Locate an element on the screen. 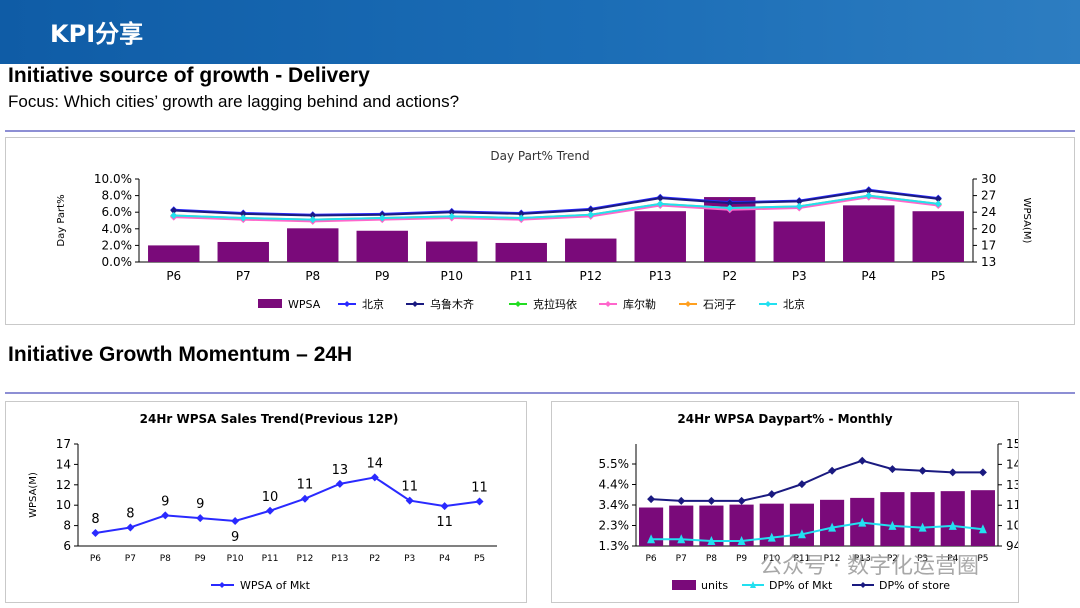 The image size is (1080, 608). chart2-data-label: 10 is located at coordinates (270, 497).